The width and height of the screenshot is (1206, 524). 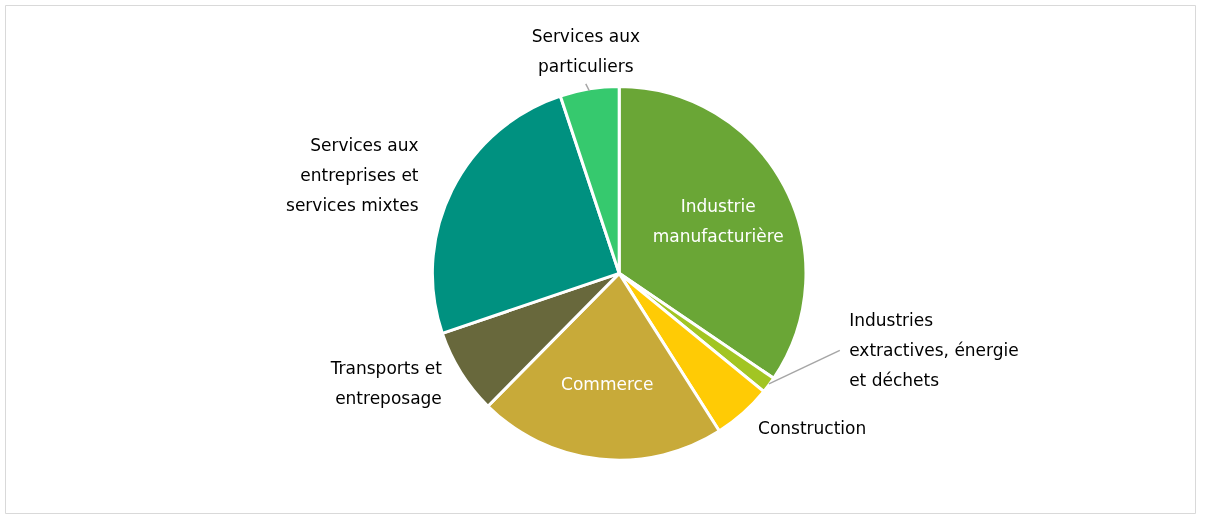 What do you see at coordinates (812, 428) in the screenshot?
I see `slice-label: Construction` at bounding box center [812, 428].